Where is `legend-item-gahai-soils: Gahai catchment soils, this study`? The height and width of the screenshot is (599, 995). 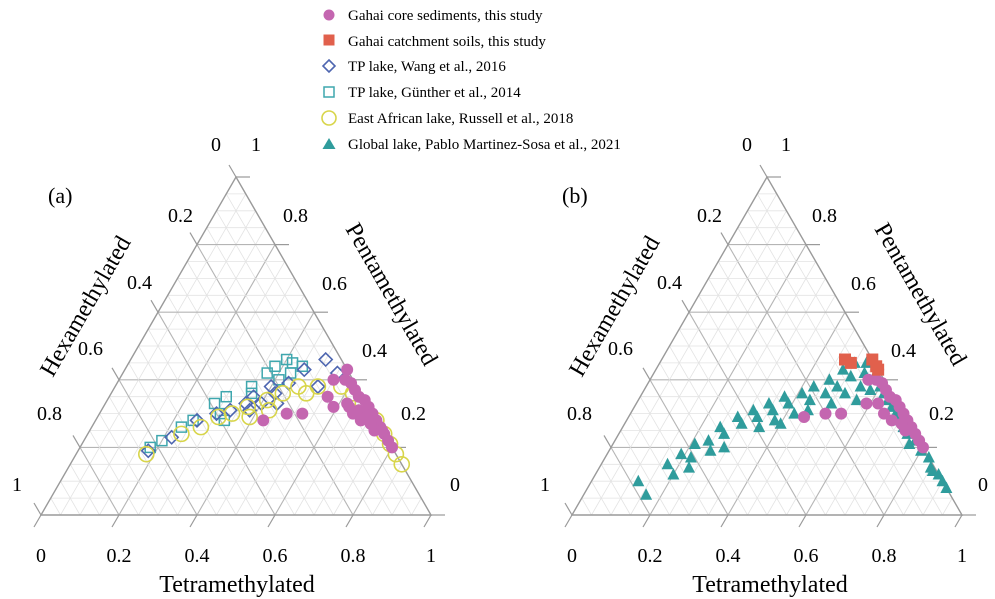 legend-item-gahai-soils: Gahai catchment soils, this study is located at coordinates (434, 42).